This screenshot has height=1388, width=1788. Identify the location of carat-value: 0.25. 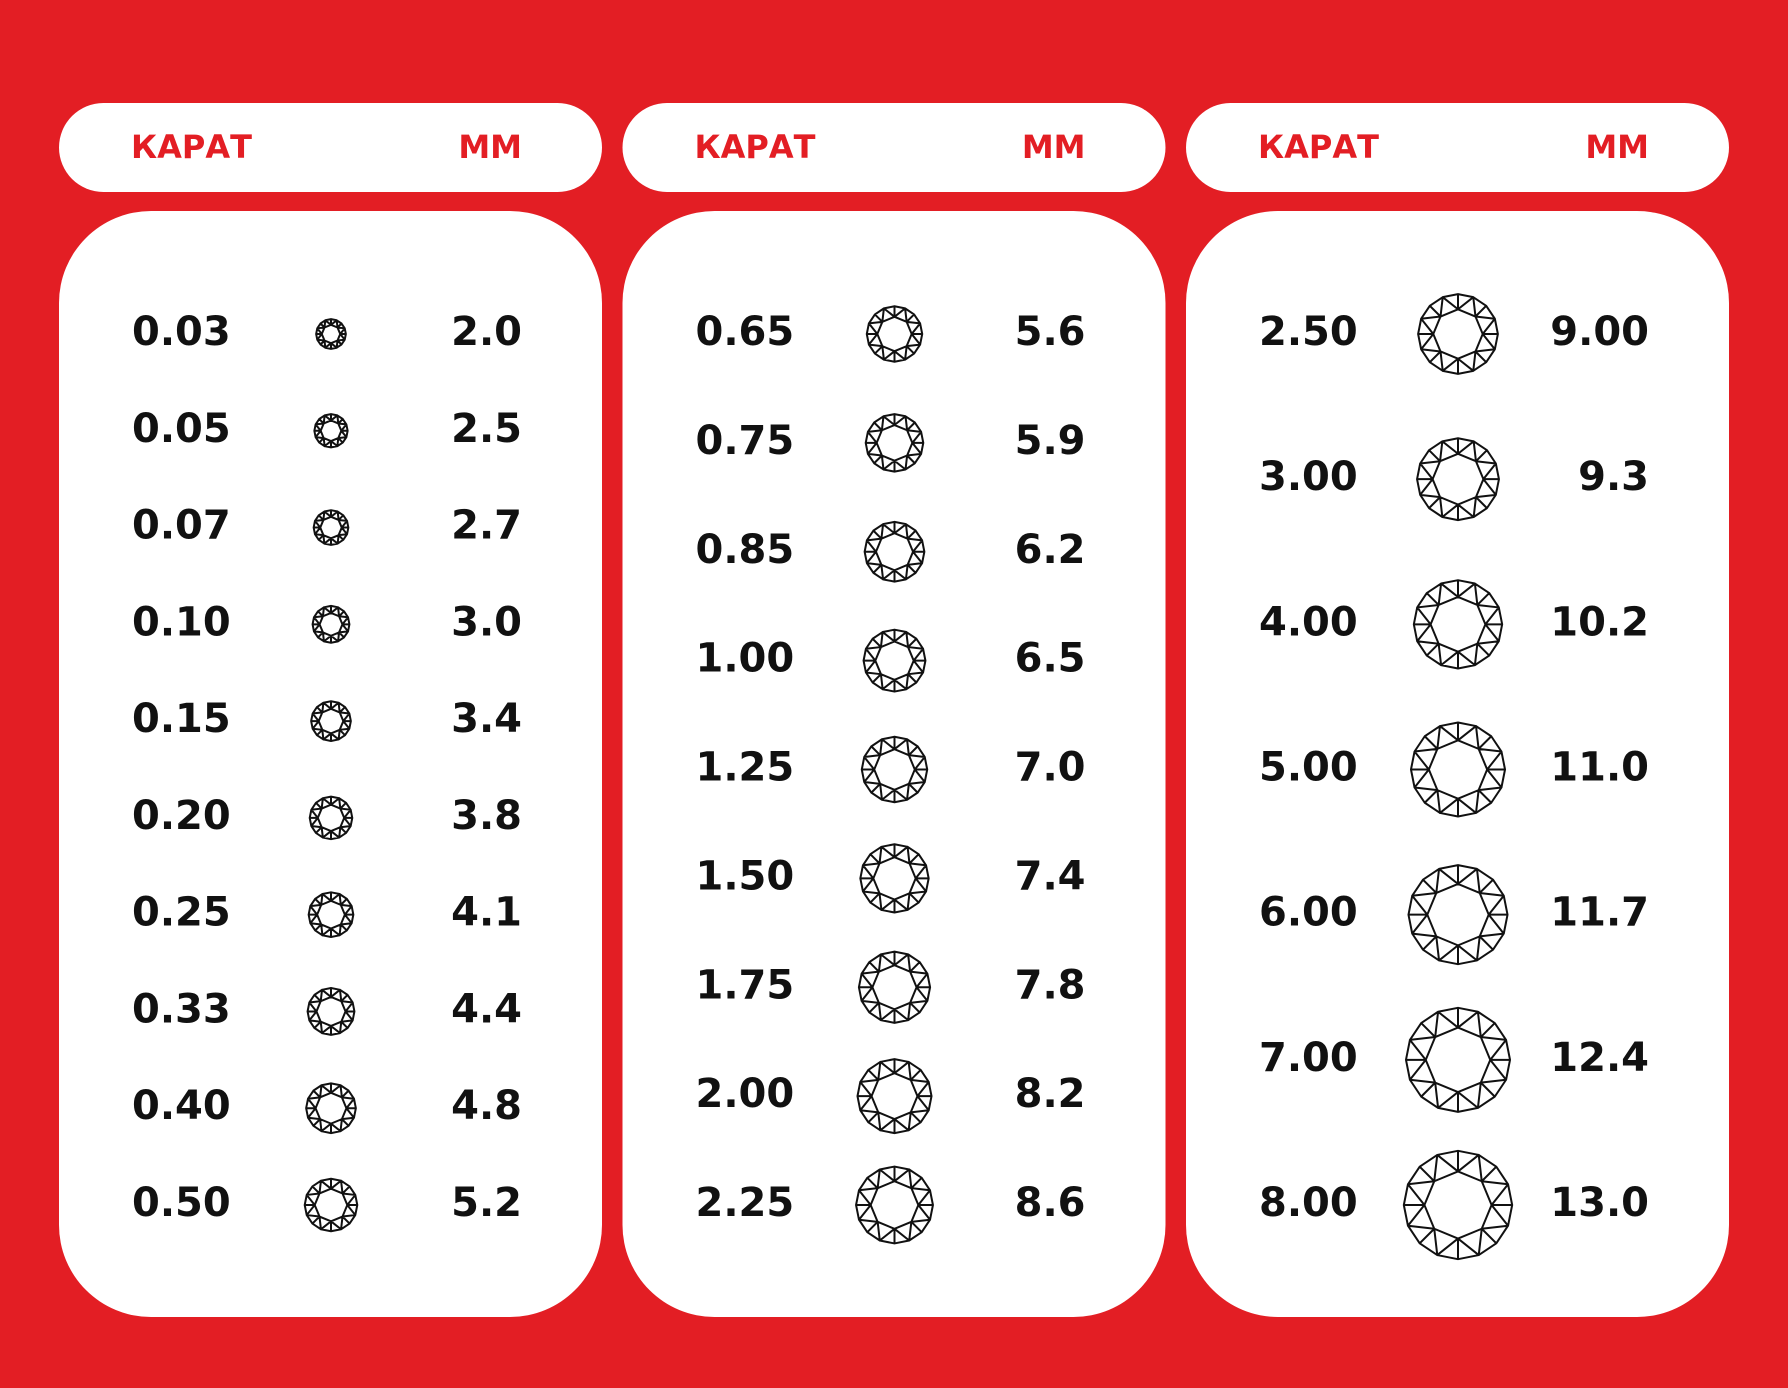
(181, 913).